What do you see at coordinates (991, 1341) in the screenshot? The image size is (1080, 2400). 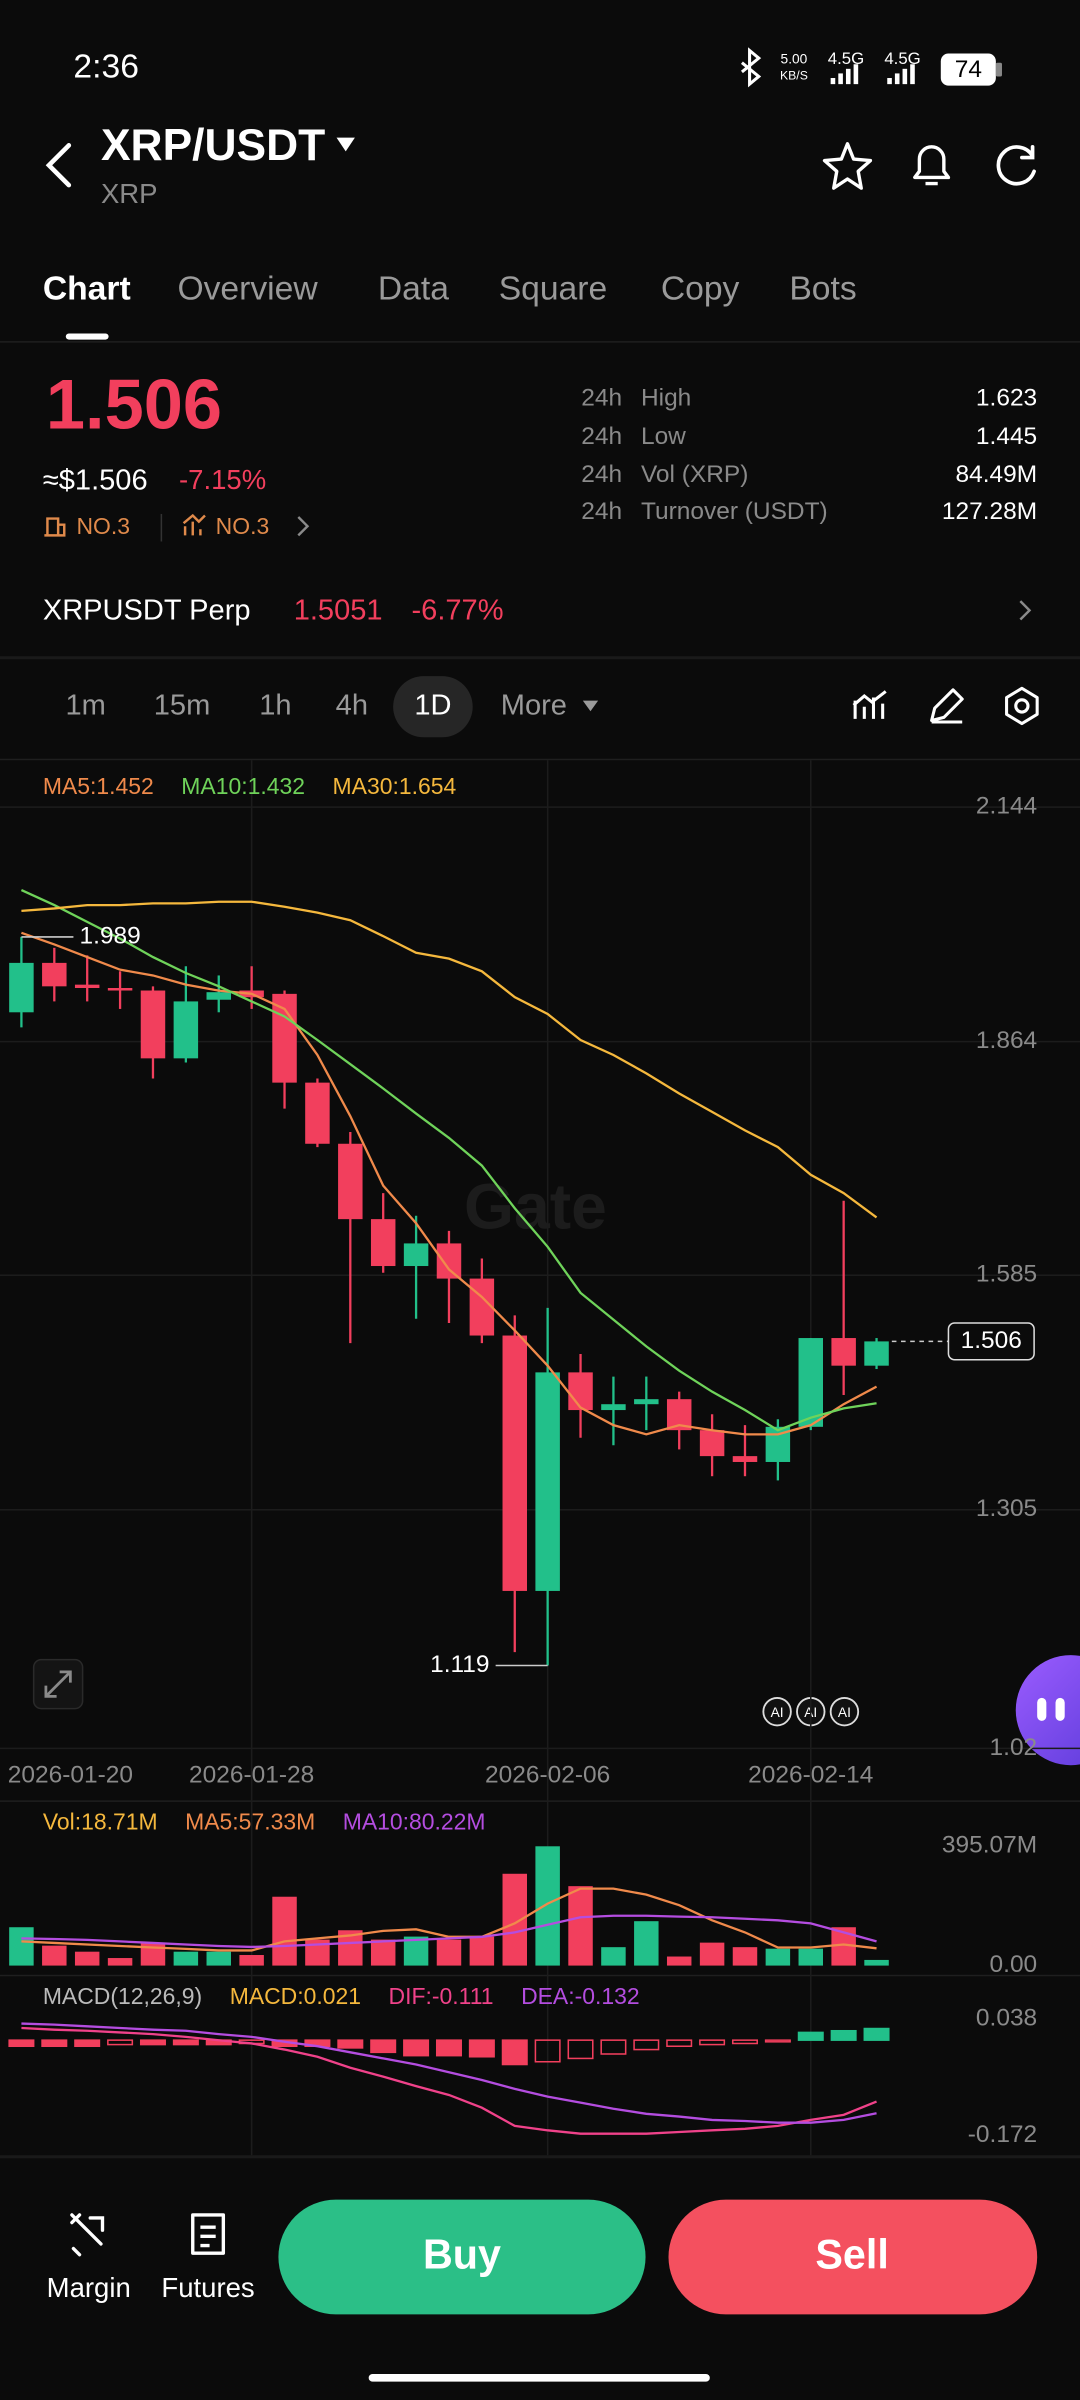 I see `current-price-box` at bounding box center [991, 1341].